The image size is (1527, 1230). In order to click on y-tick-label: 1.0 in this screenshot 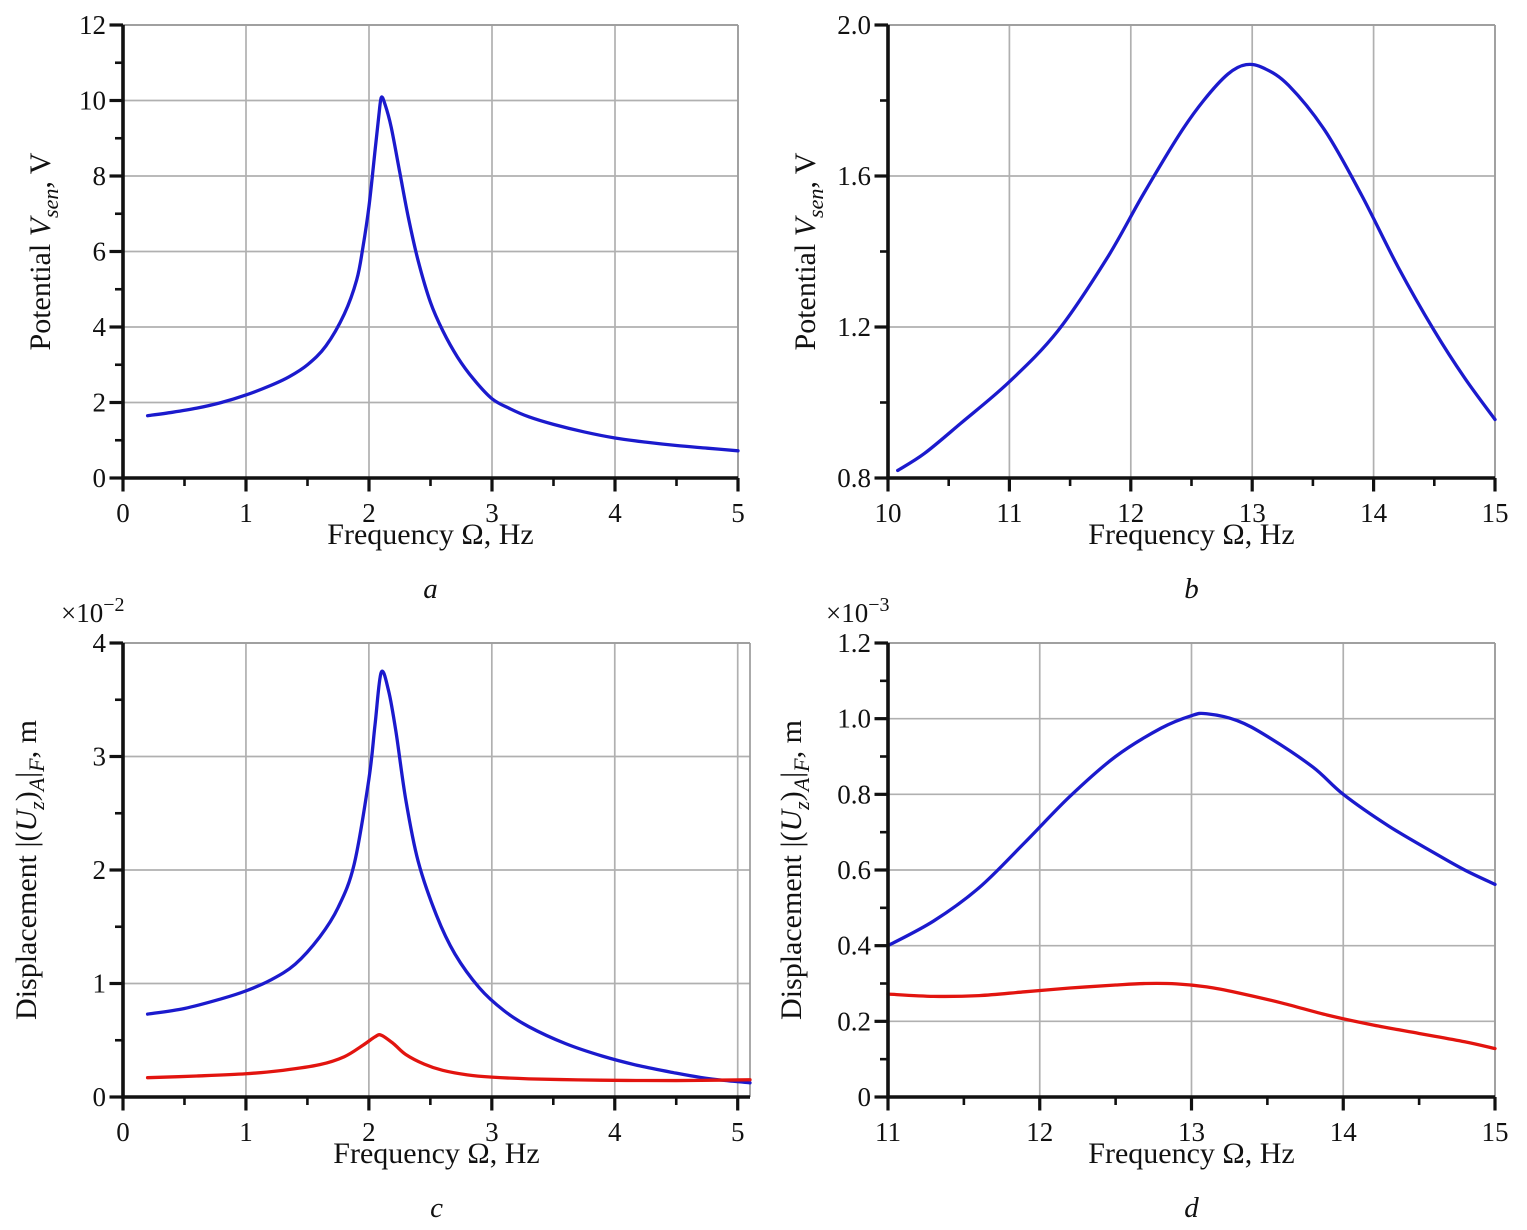, I will do `click(854, 719)`.